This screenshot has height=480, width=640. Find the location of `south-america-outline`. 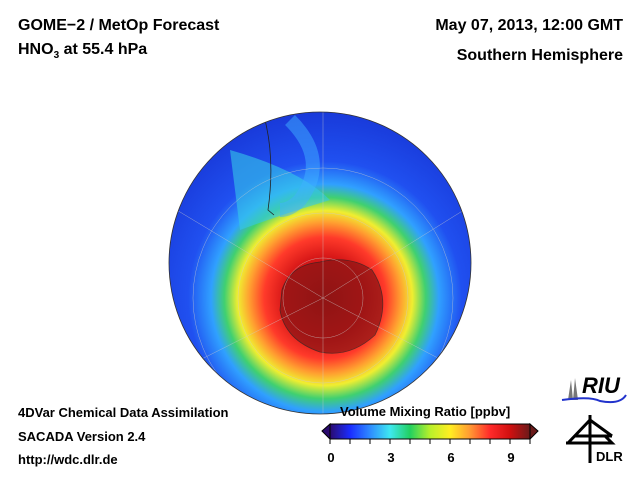

south-america-outline is located at coordinates (269, 167).